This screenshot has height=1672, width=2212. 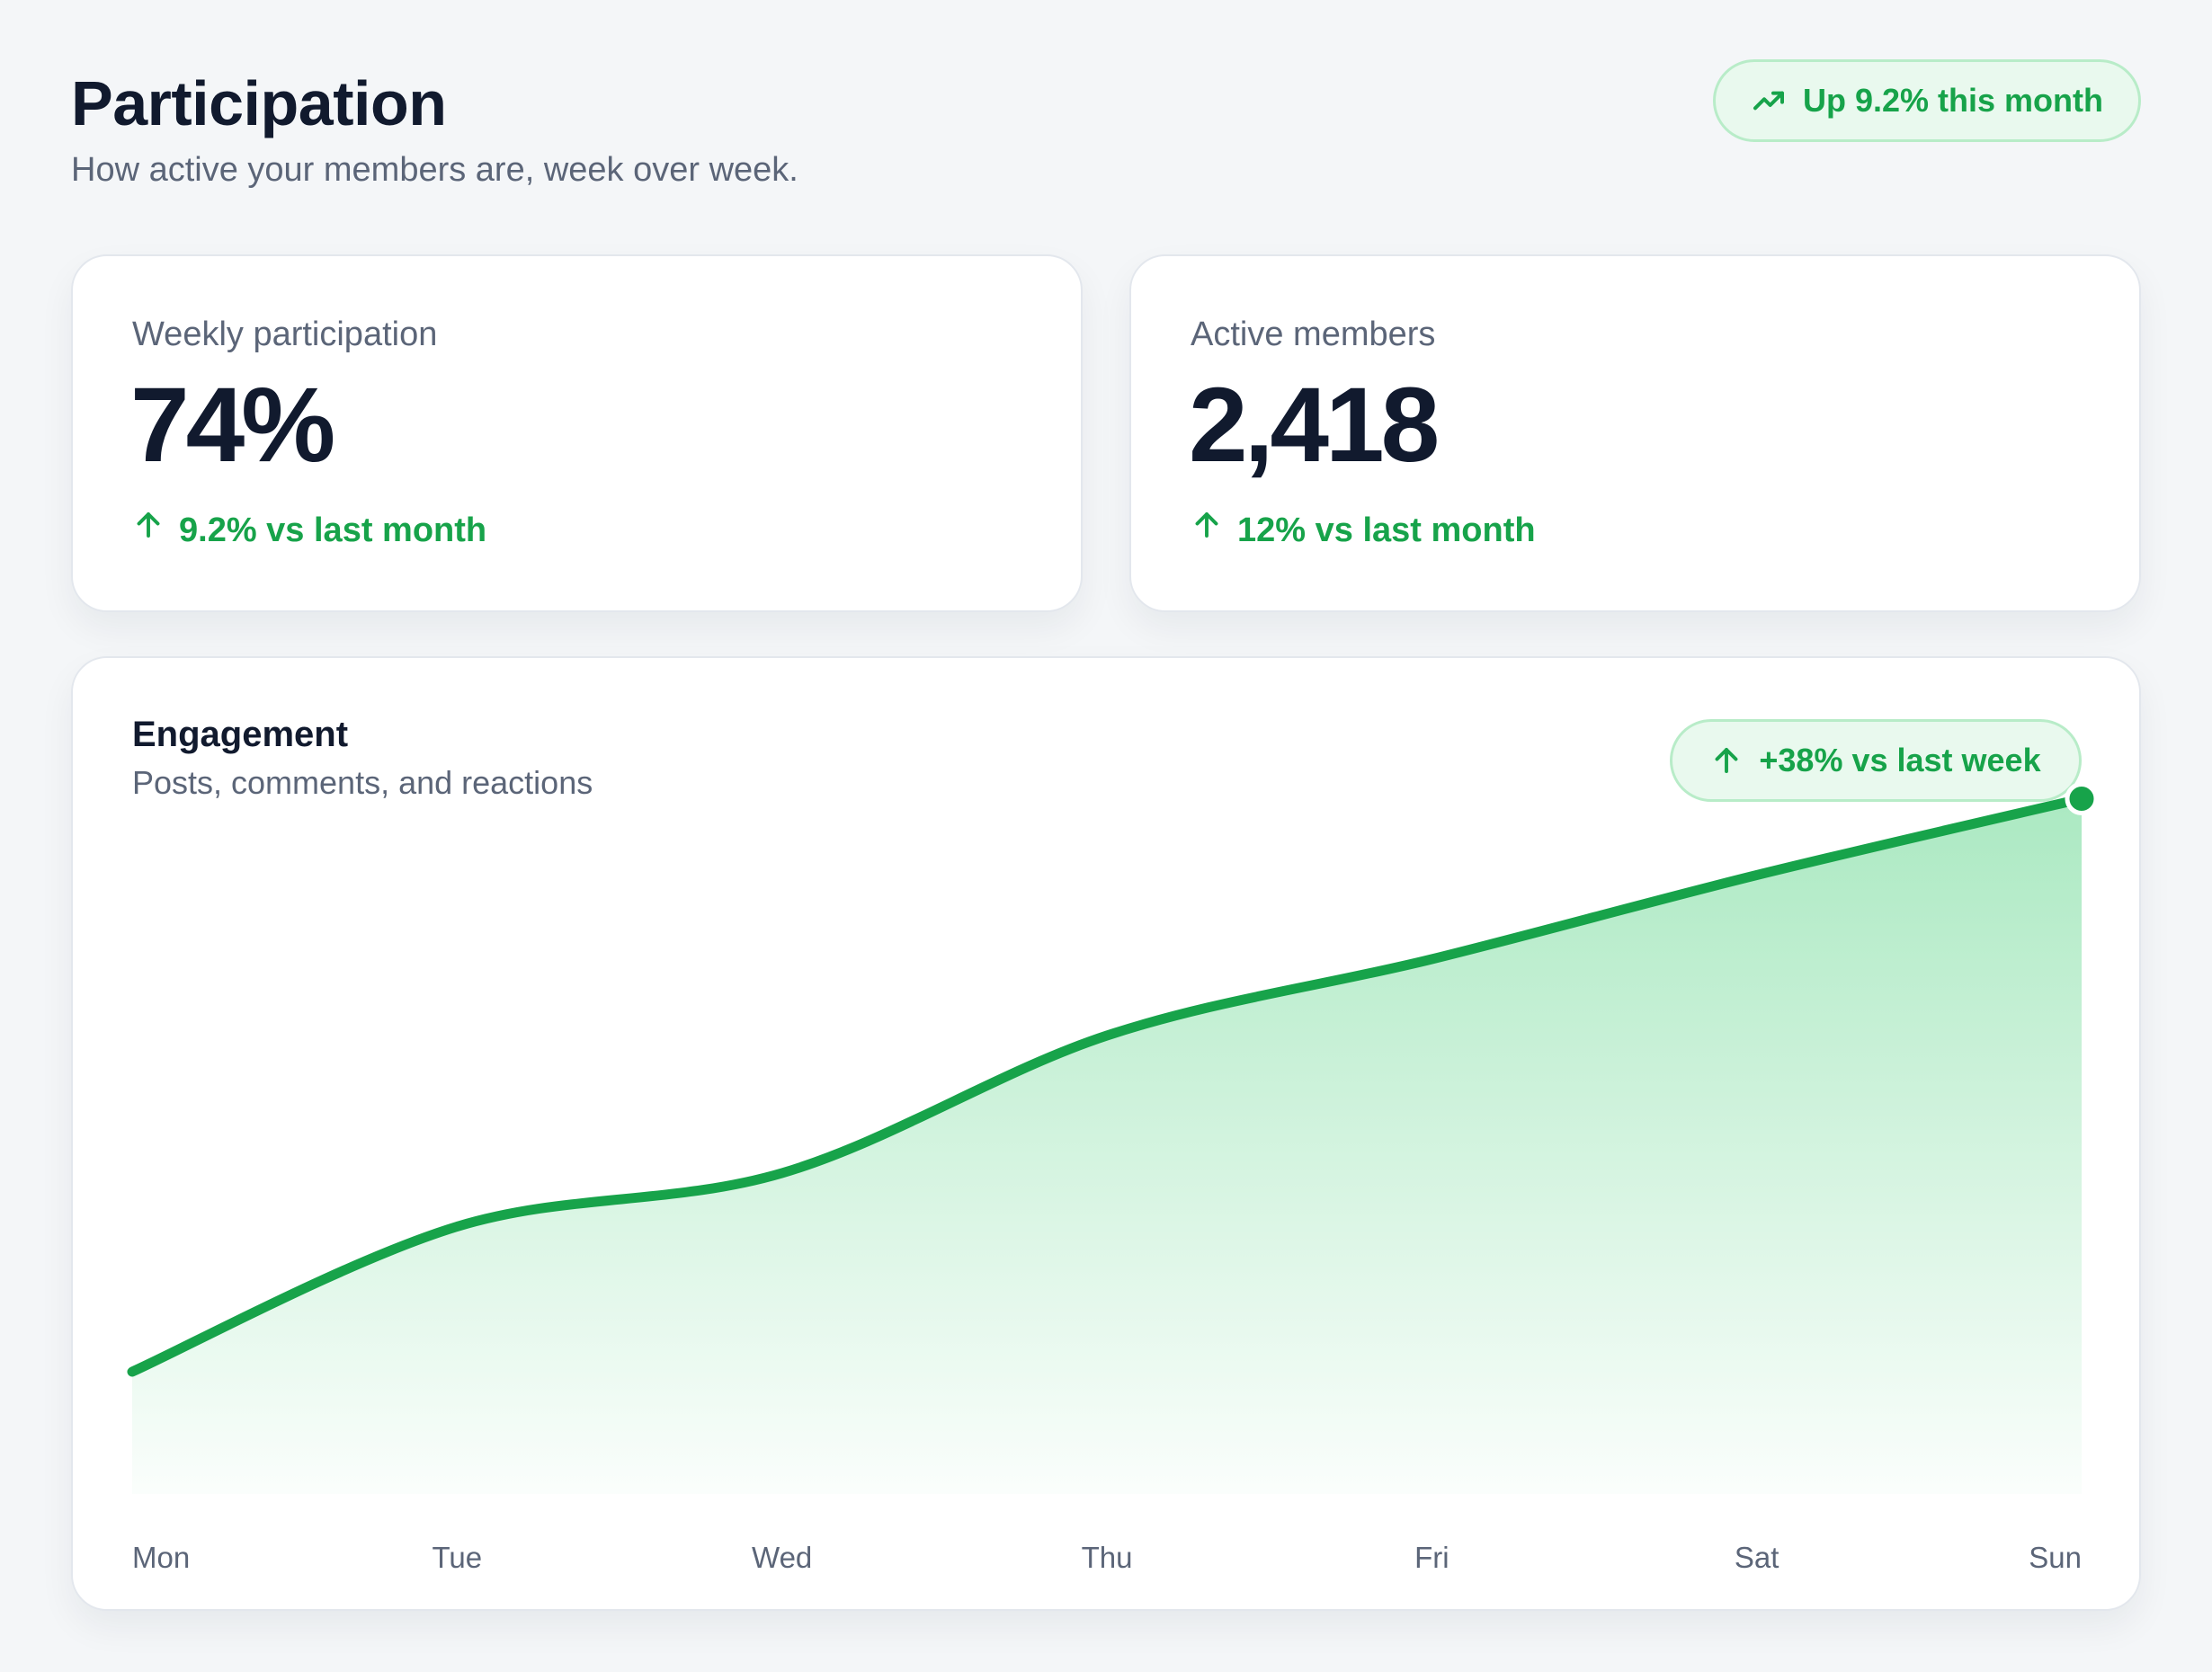 I want to click on x-axis-label: Thu, so click(x=1107, y=1557).